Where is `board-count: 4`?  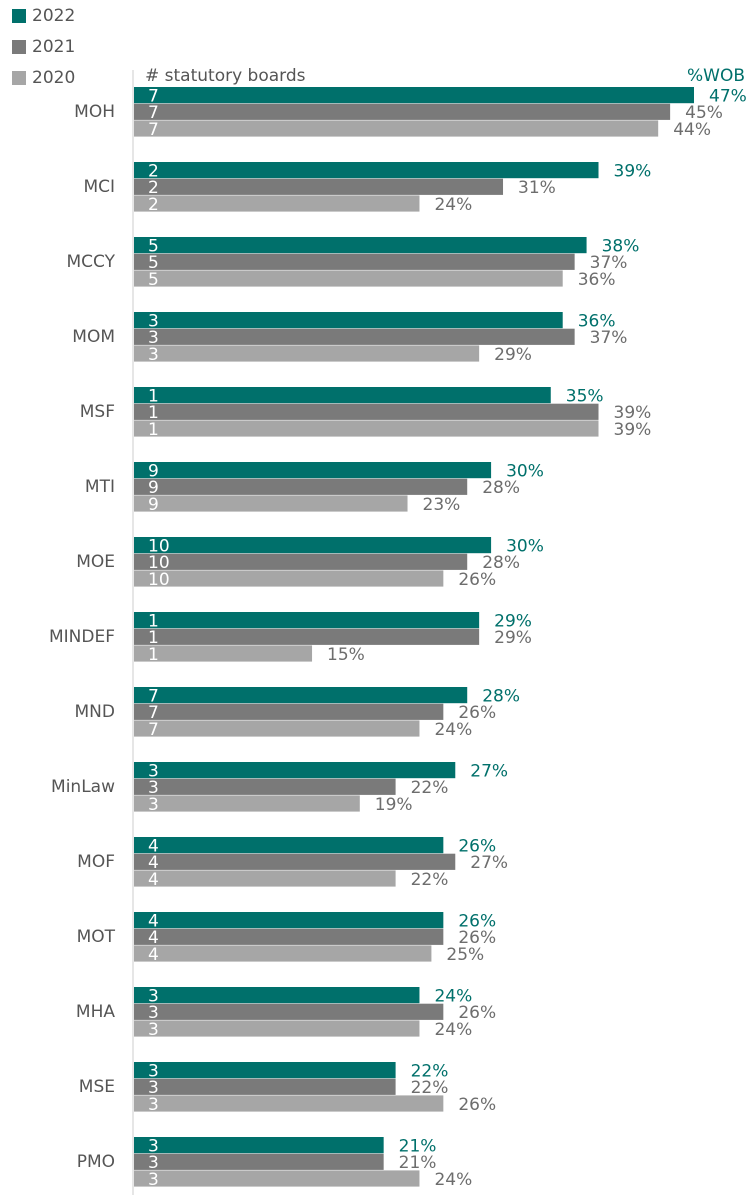
board-count: 4 is located at coordinates (153, 846).